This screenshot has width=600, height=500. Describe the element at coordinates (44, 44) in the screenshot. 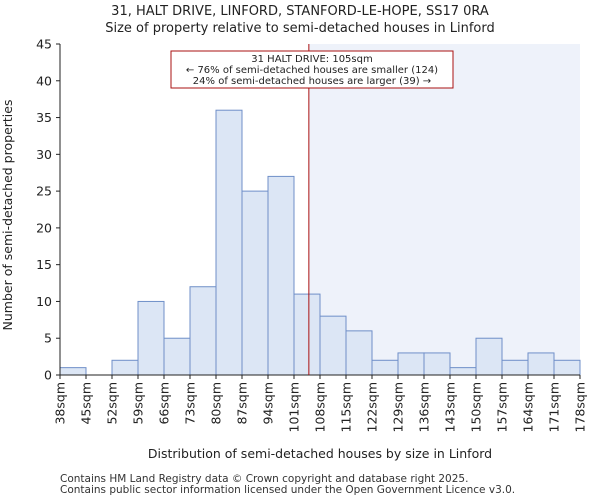

I see `y-tick-label: 45` at that location.